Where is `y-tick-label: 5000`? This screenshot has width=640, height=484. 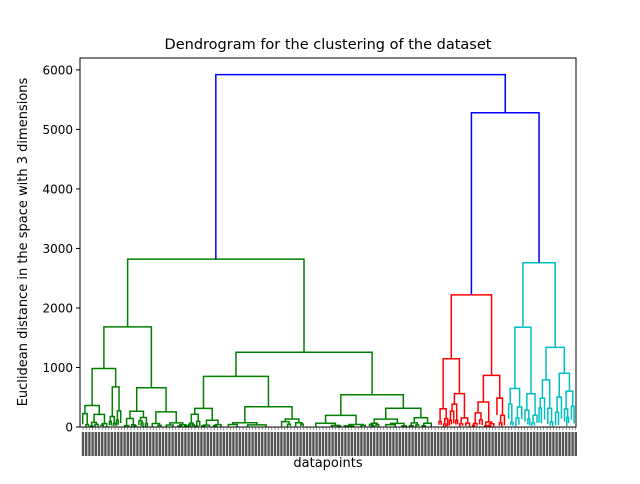 y-tick-label: 5000 is located at coordinates (57, 130).